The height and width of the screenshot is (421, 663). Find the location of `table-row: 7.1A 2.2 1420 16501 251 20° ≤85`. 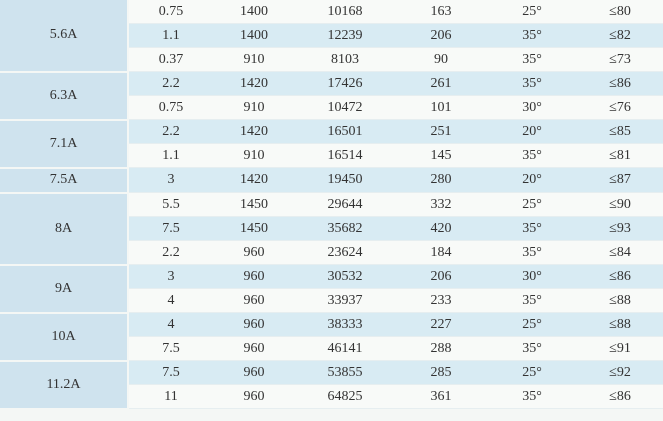

table-row: 7.1A 2.2 1420 16501 251 20° ≤85 is located at coordinates (331, 144).